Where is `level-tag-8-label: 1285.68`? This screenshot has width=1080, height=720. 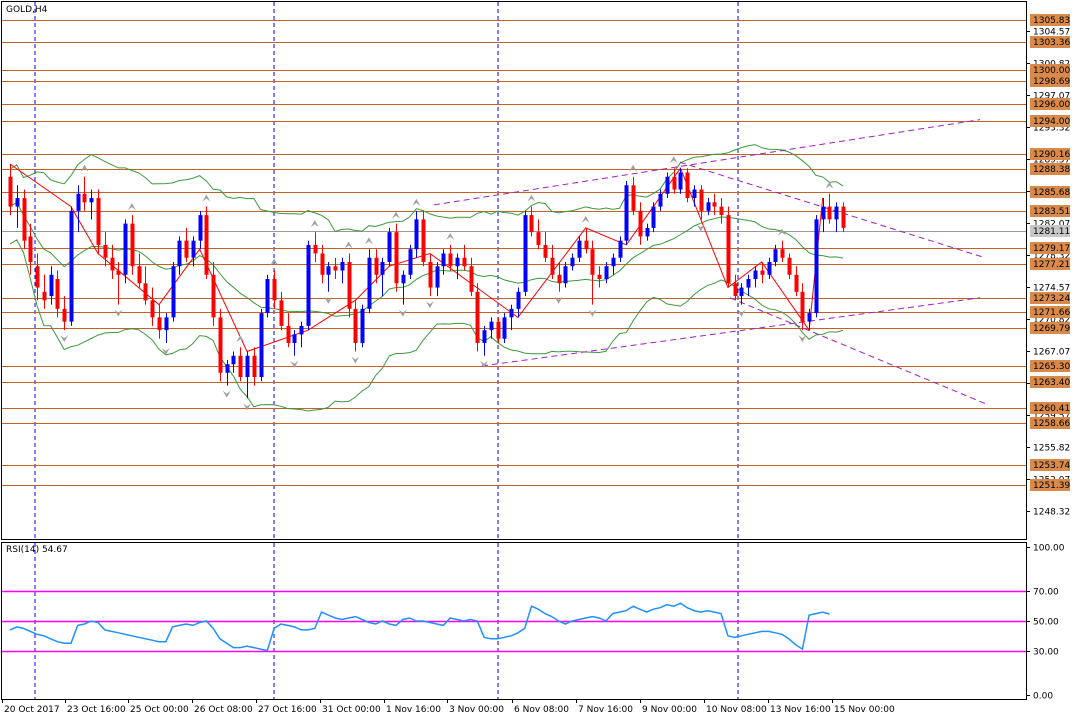
level-tag-8-label: 1285.68 is located at coordinates (1051, 193).